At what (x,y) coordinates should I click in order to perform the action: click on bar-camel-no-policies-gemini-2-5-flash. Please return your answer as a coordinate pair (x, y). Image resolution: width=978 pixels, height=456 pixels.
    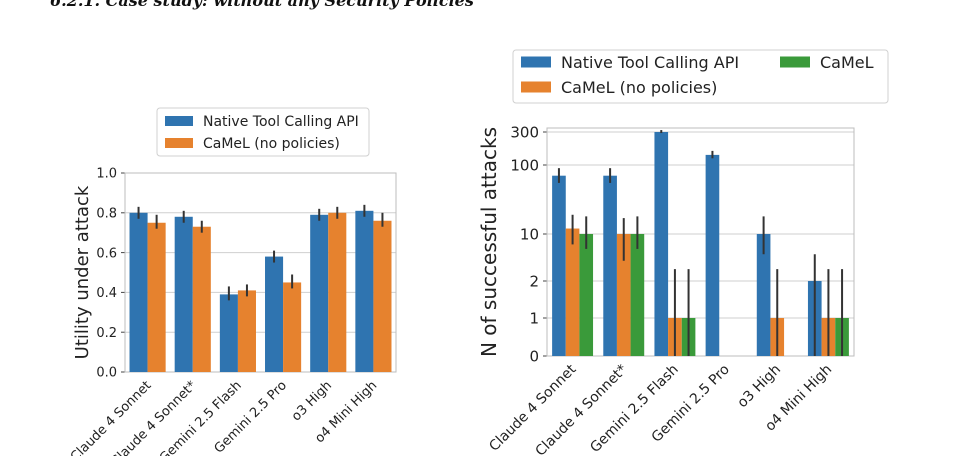
    Looking at the image, I should click on (246, 331).